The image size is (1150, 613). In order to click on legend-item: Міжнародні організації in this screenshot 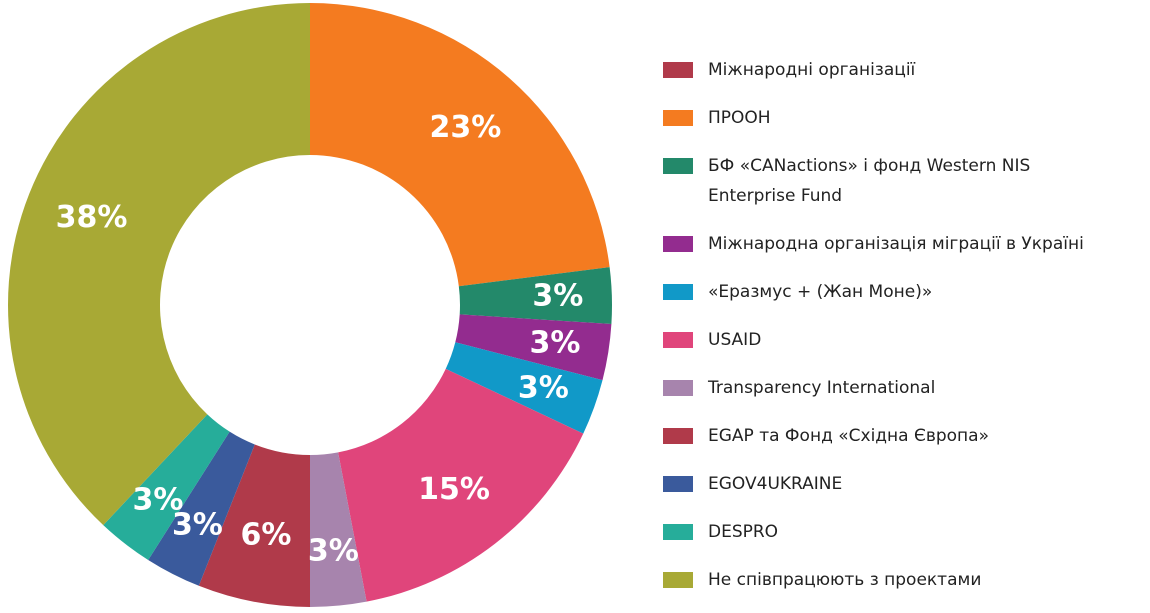, I will do `click(903, 70)`.